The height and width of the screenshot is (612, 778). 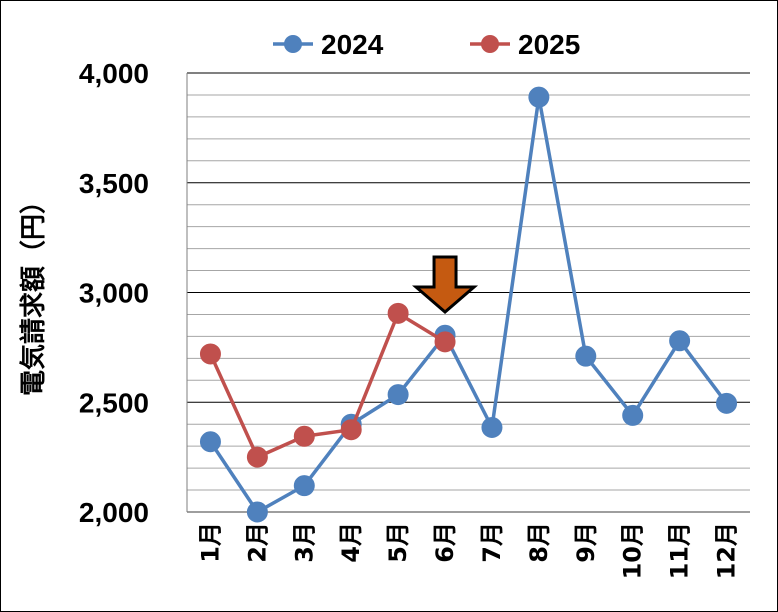 I want to click on x-tick-label: 8月, so click(x=539, y=542).